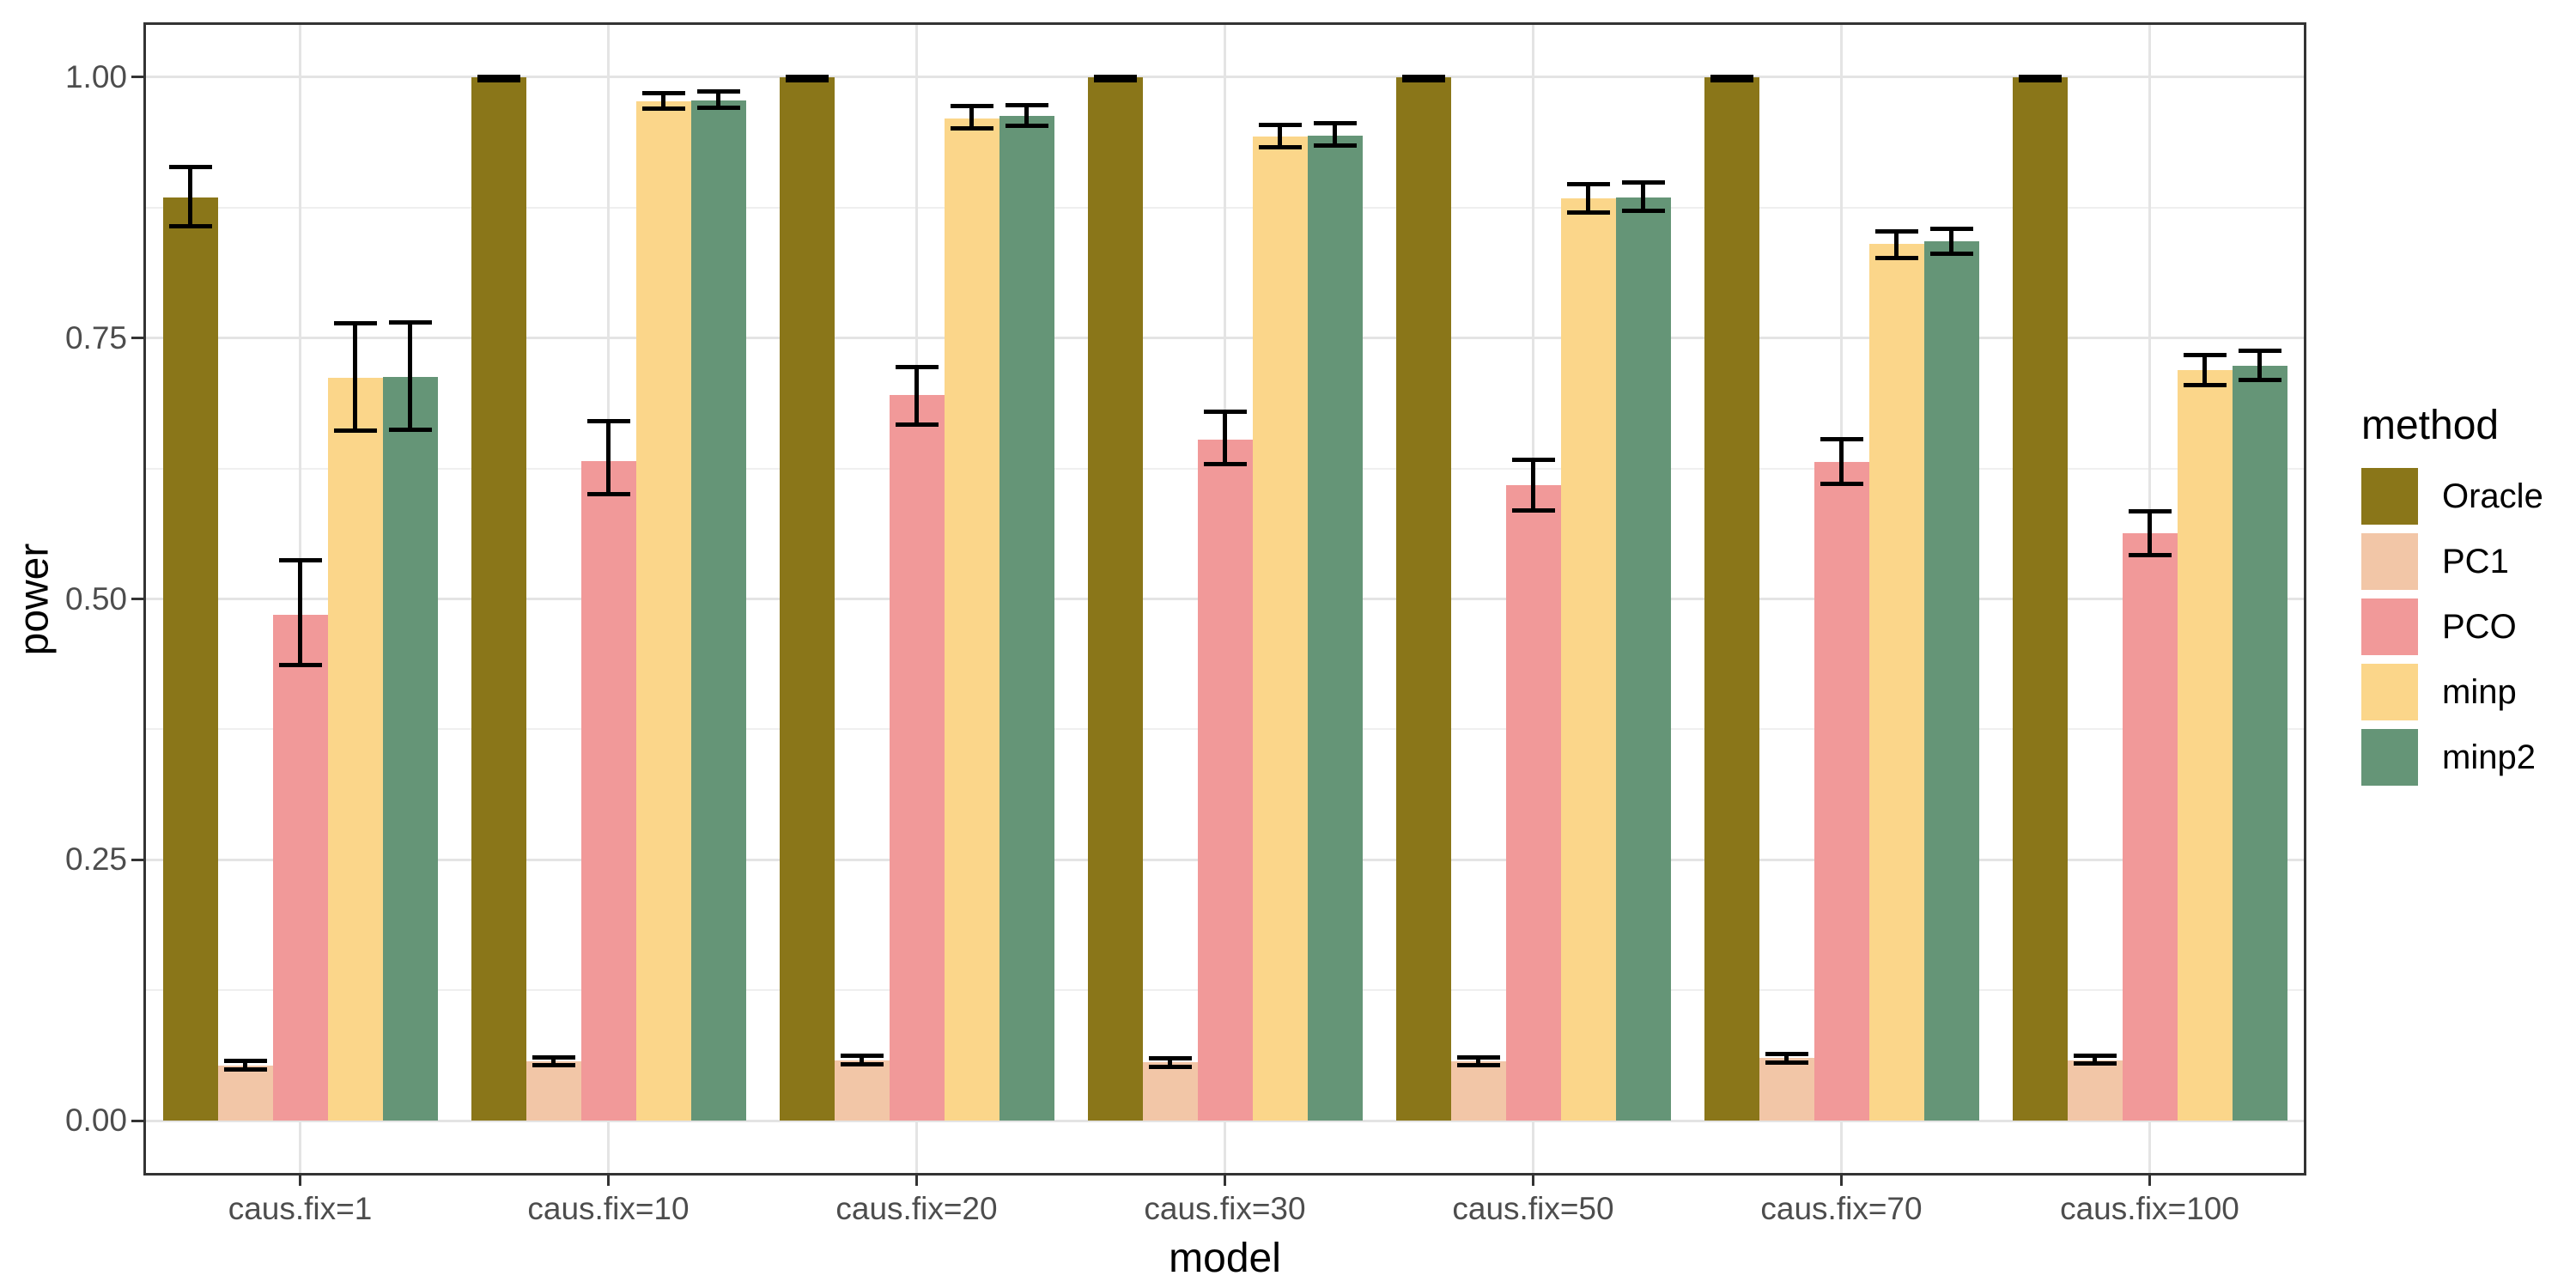 Image resolution: width=2576 pixels, height=1288 pixels. I want to click on x-tick-label: caus.fix=100, so click(2149, 1208).